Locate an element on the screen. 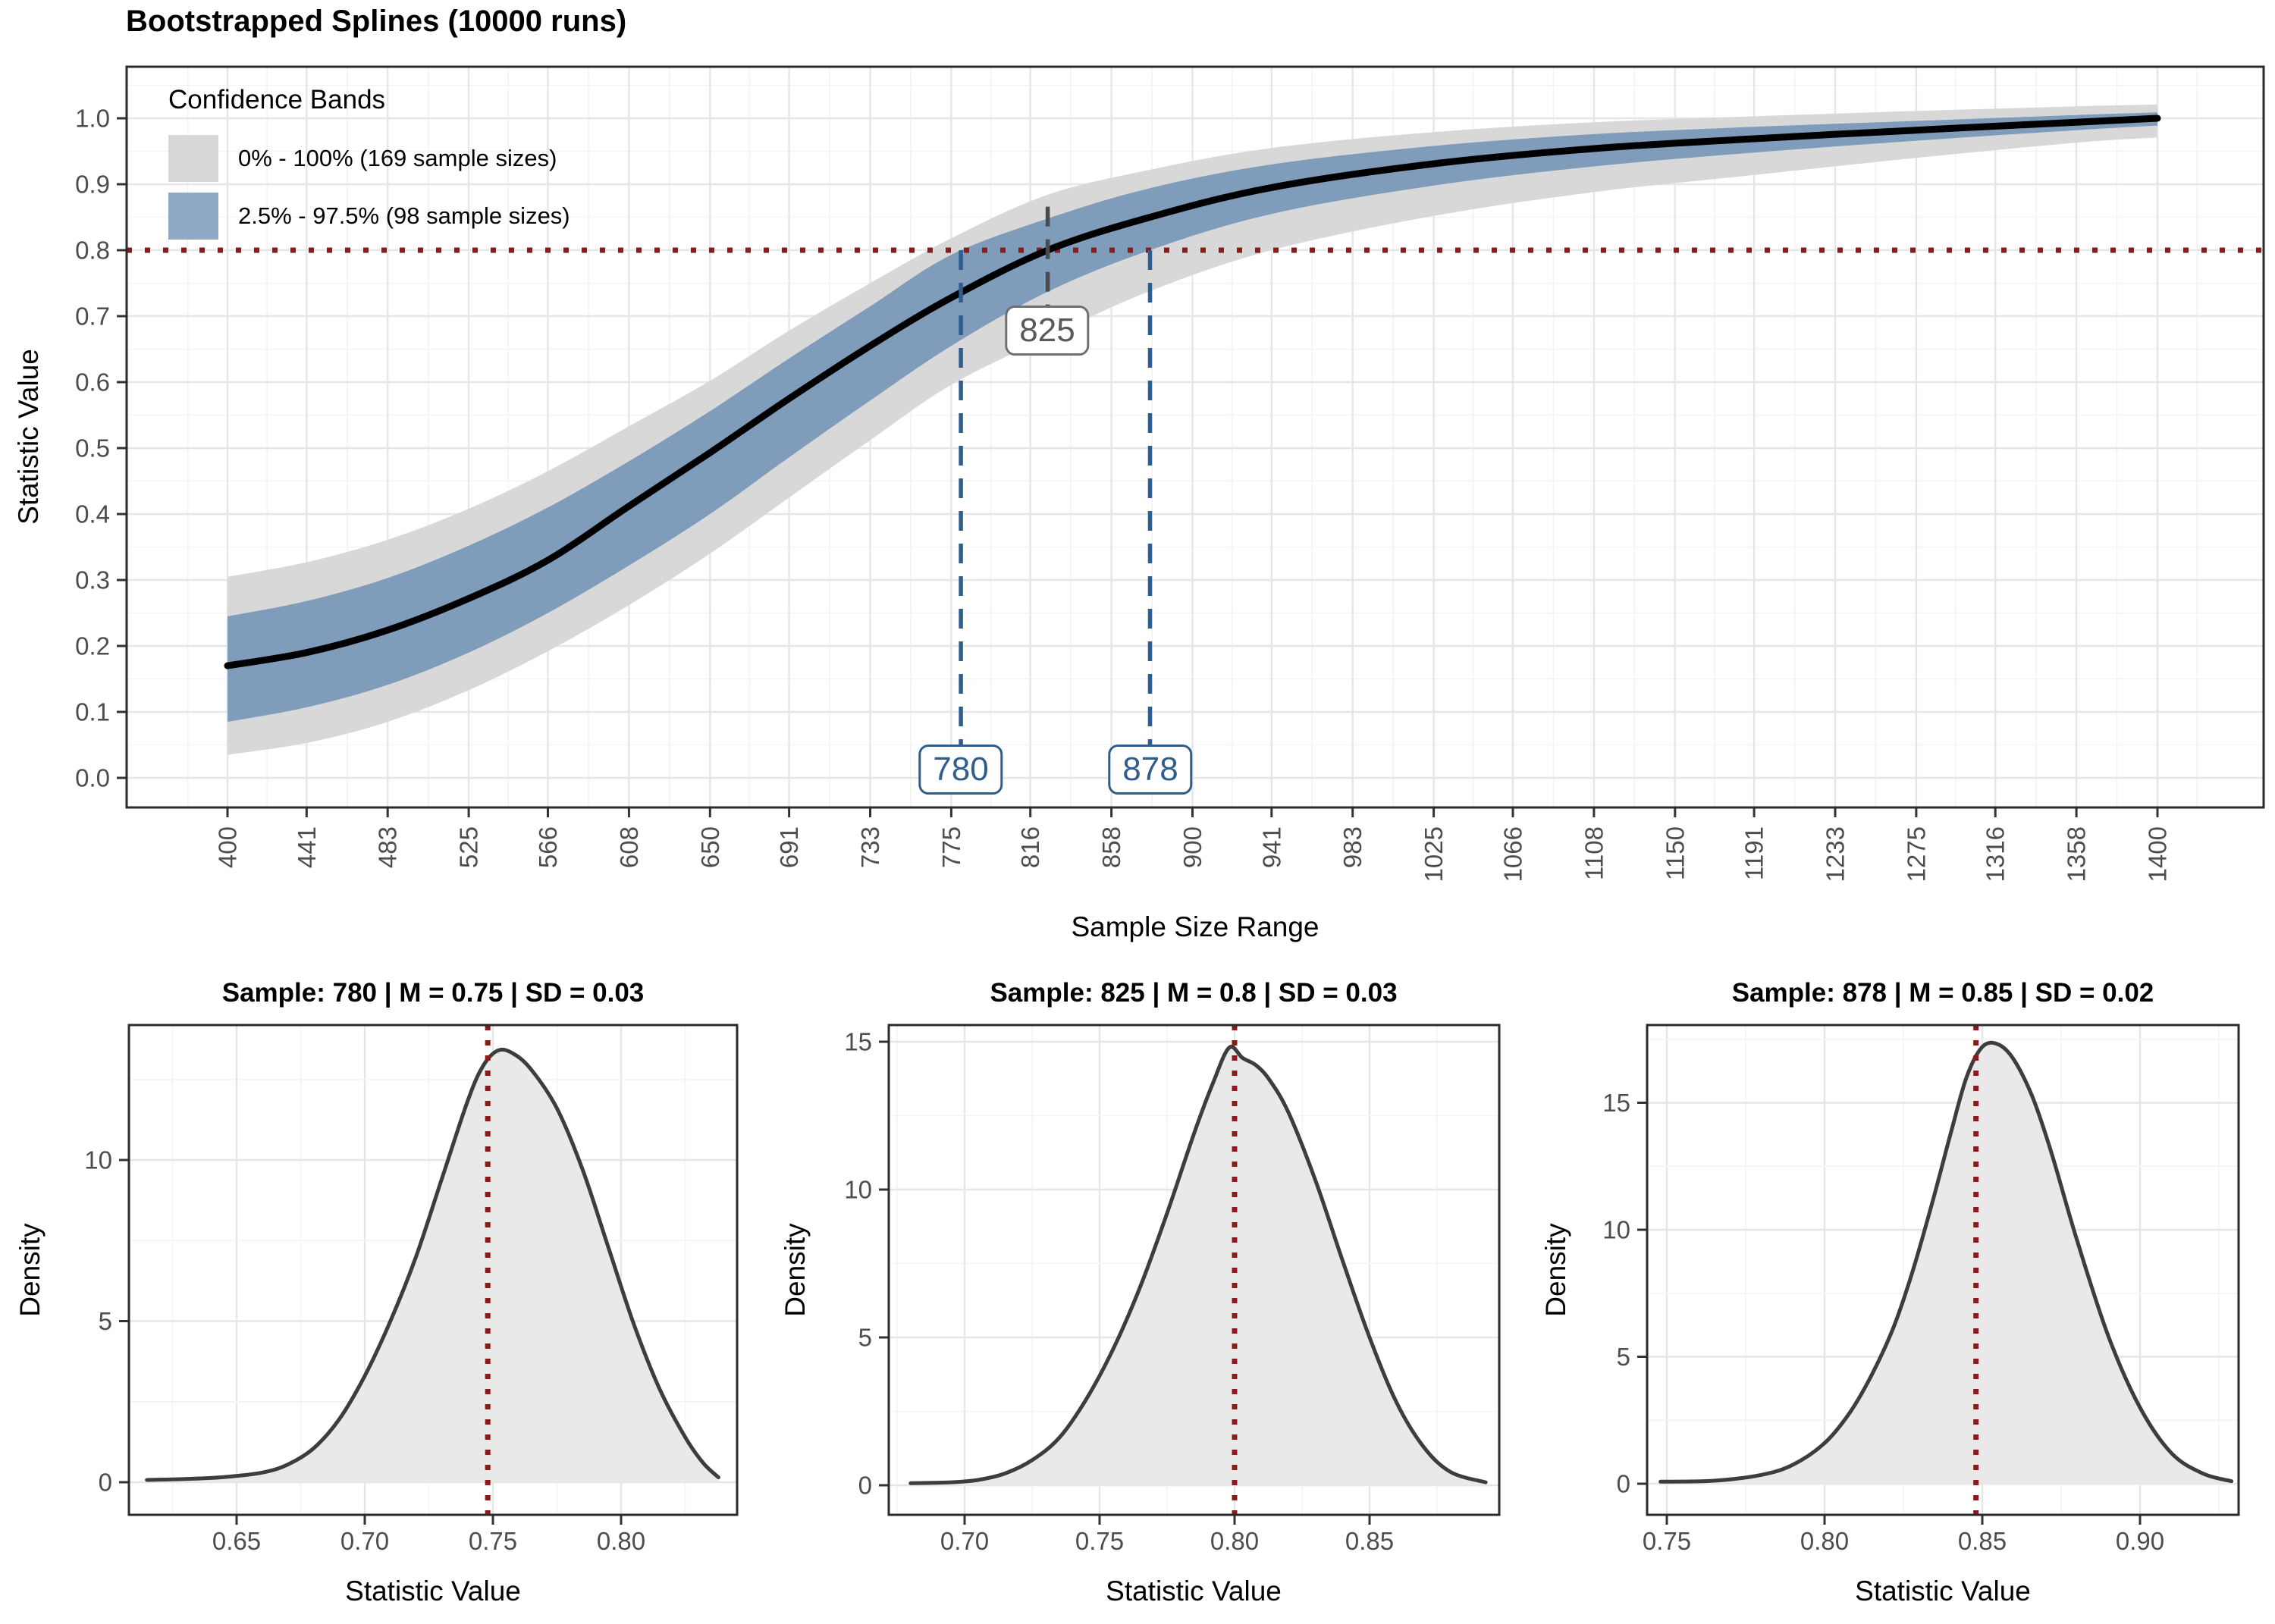  main-x-tick-label: 775 is located at coordinates (951, 847).